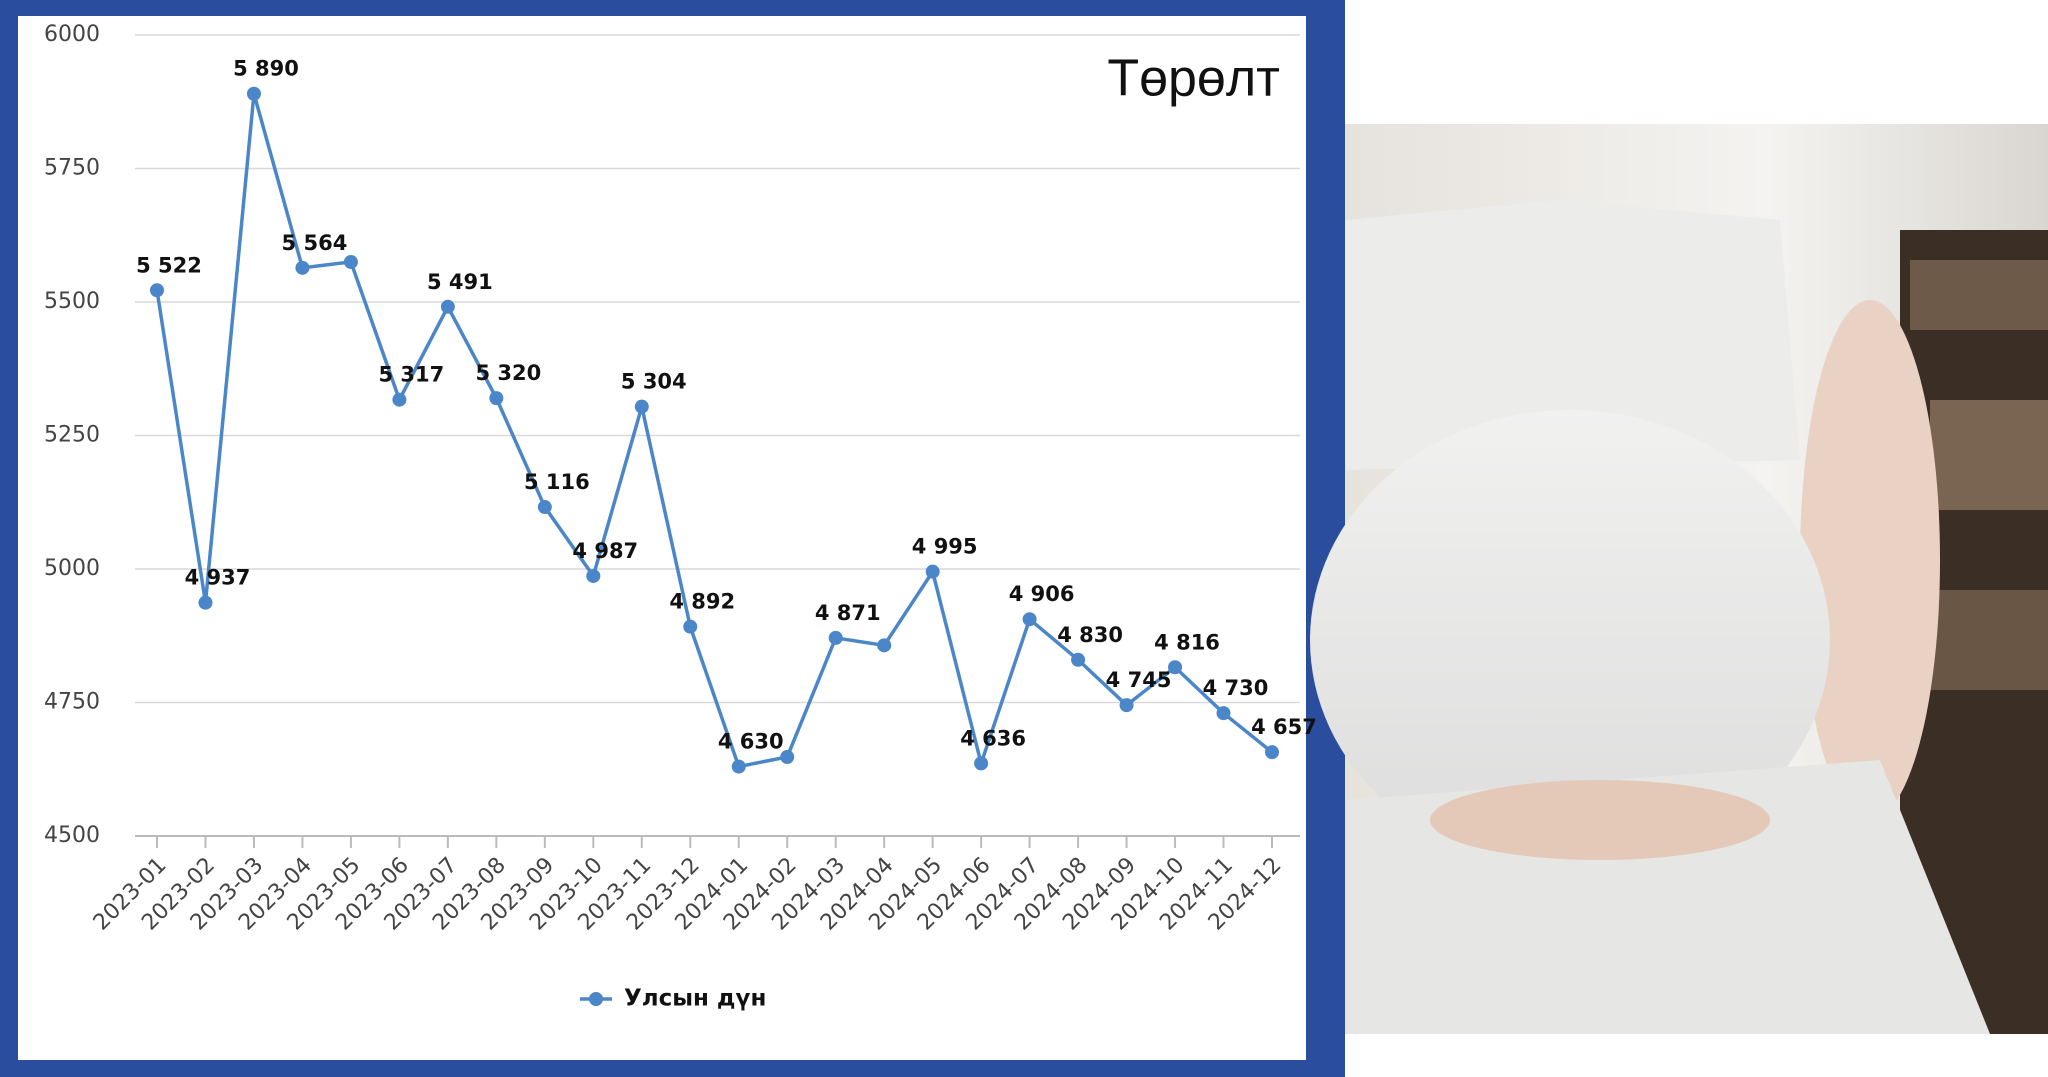 The image size is (2048, 1077). What do you see at coordinates (266, 69) in the screenshot?
I see `data-label: 5 890` at bounding box center [266, 69].